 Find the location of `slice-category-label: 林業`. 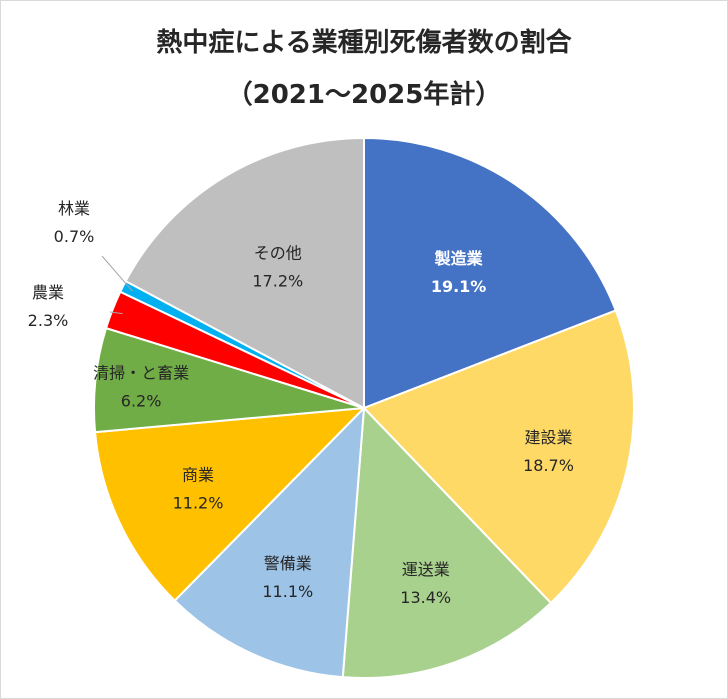

slice-category-label: 林業 is located at coordinates (74, 208).